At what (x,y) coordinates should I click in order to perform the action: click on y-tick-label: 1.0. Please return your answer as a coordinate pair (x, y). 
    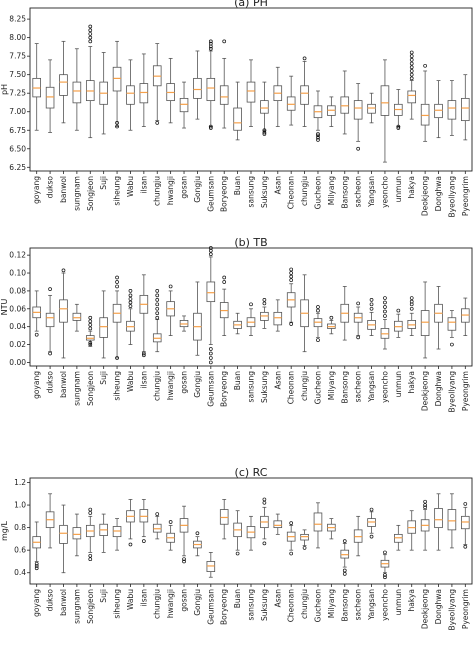
    Looking at the image, I should click on (20, 505).